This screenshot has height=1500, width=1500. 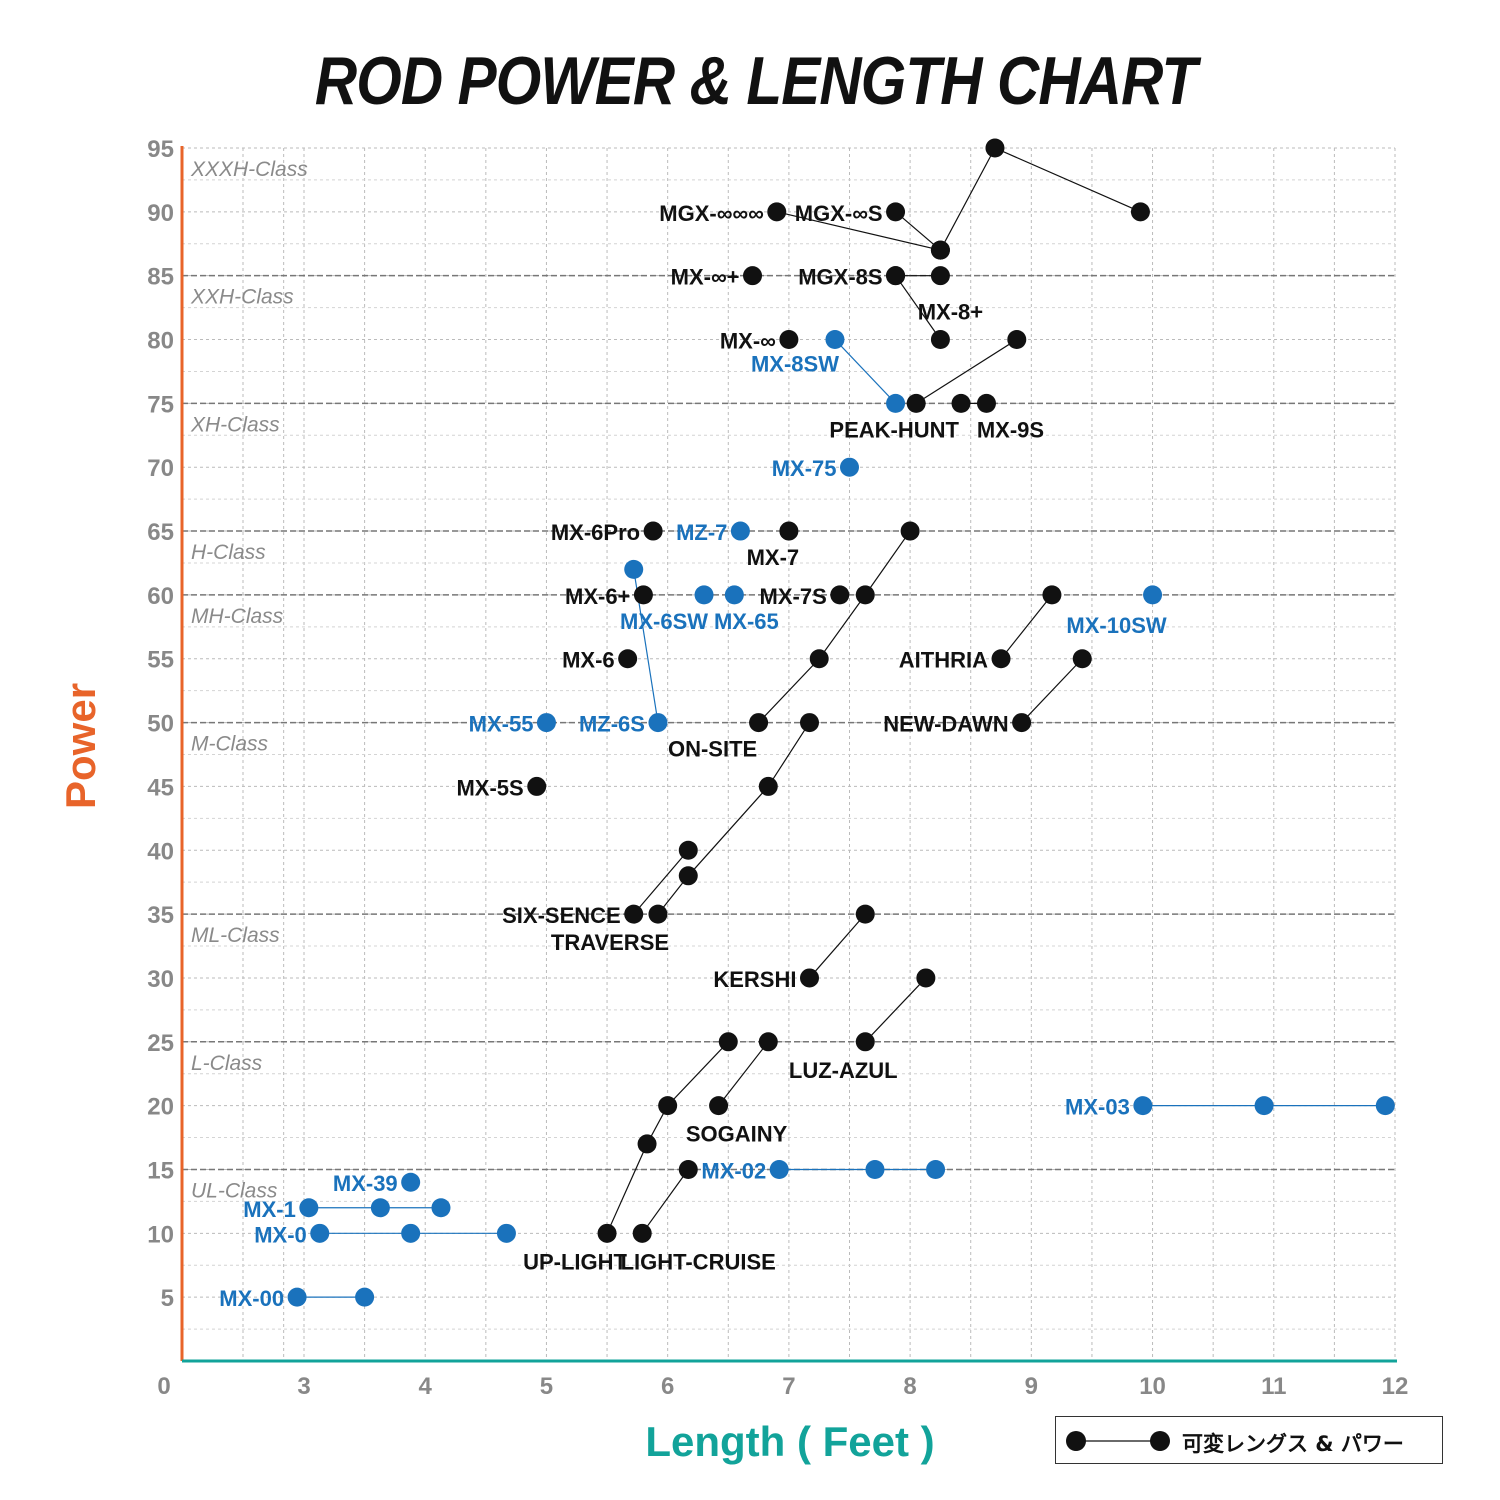 What do you see at coordinates (737, 1134) in the screenshot?
I see `series-label: SOGAINY` at bounding box center [737, 1134].